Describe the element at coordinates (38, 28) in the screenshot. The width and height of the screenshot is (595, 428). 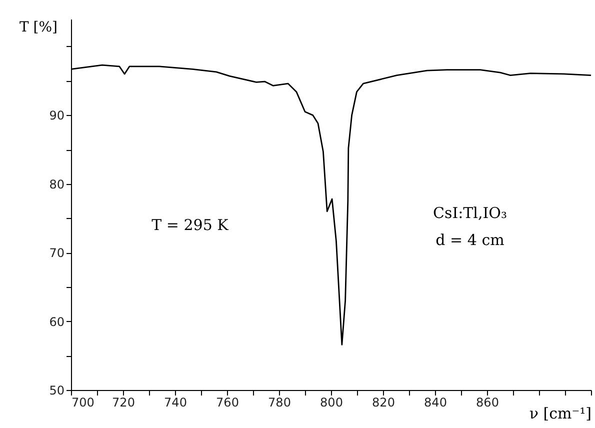
I see `y-axis-title: T [%]` at that location.